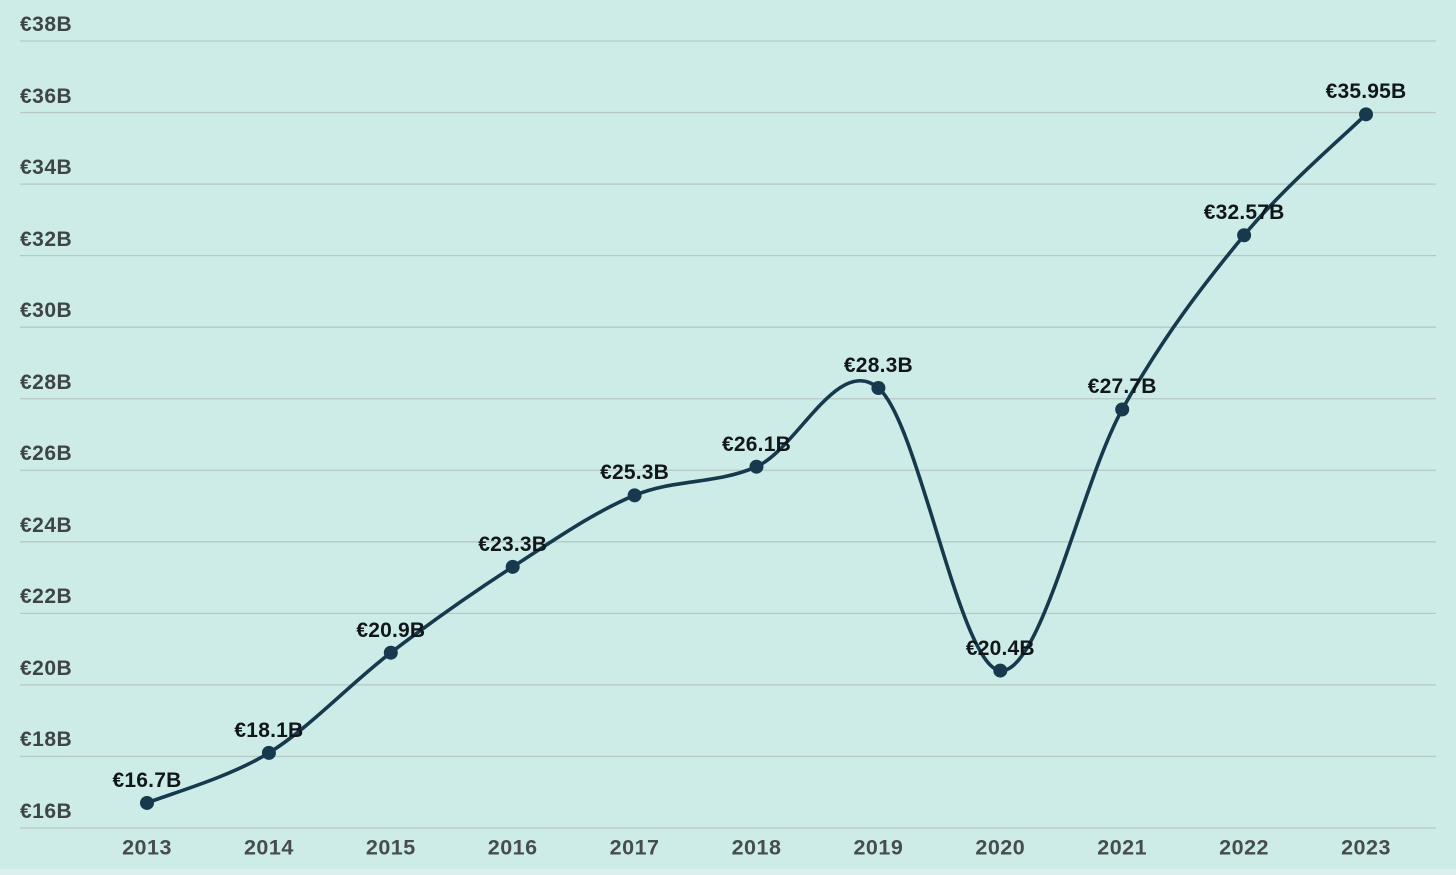 This screenshot has height=875, width=1456. I want to click on data-point-label: €18.1B, so click(269, 730).